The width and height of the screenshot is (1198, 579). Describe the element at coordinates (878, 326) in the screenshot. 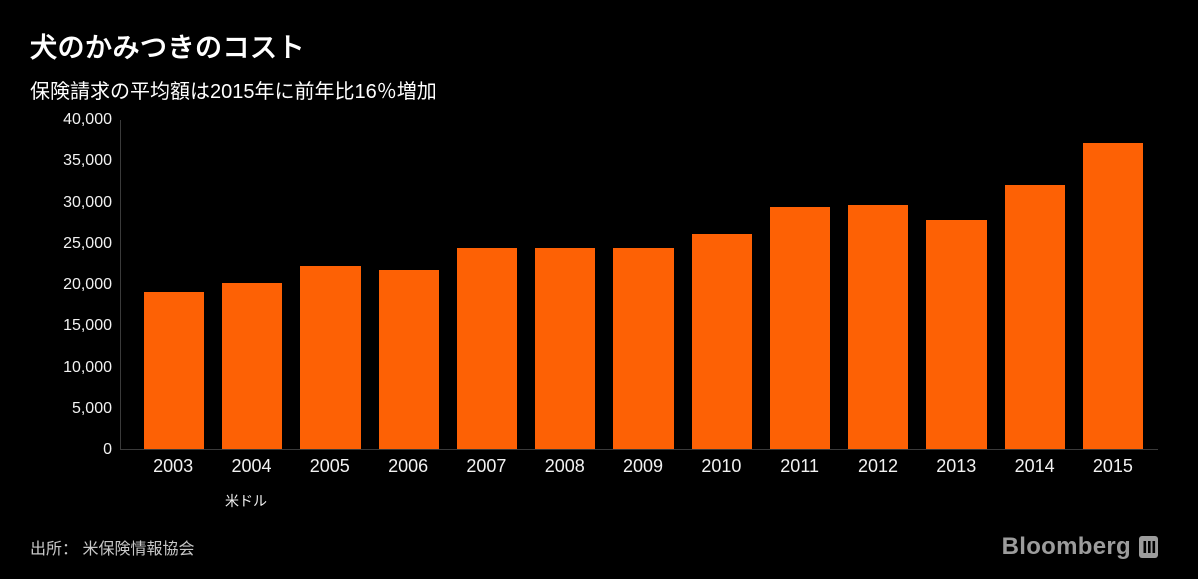

I see `bar-rect-2012` at that location.